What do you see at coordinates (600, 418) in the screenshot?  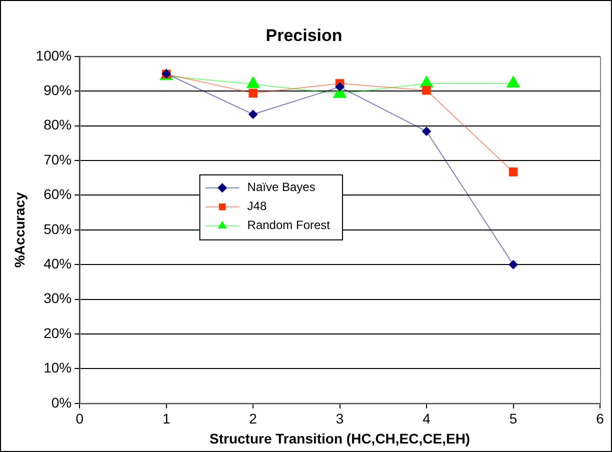 I see `x-tick-label: 6` at bounding box center [600, 418].